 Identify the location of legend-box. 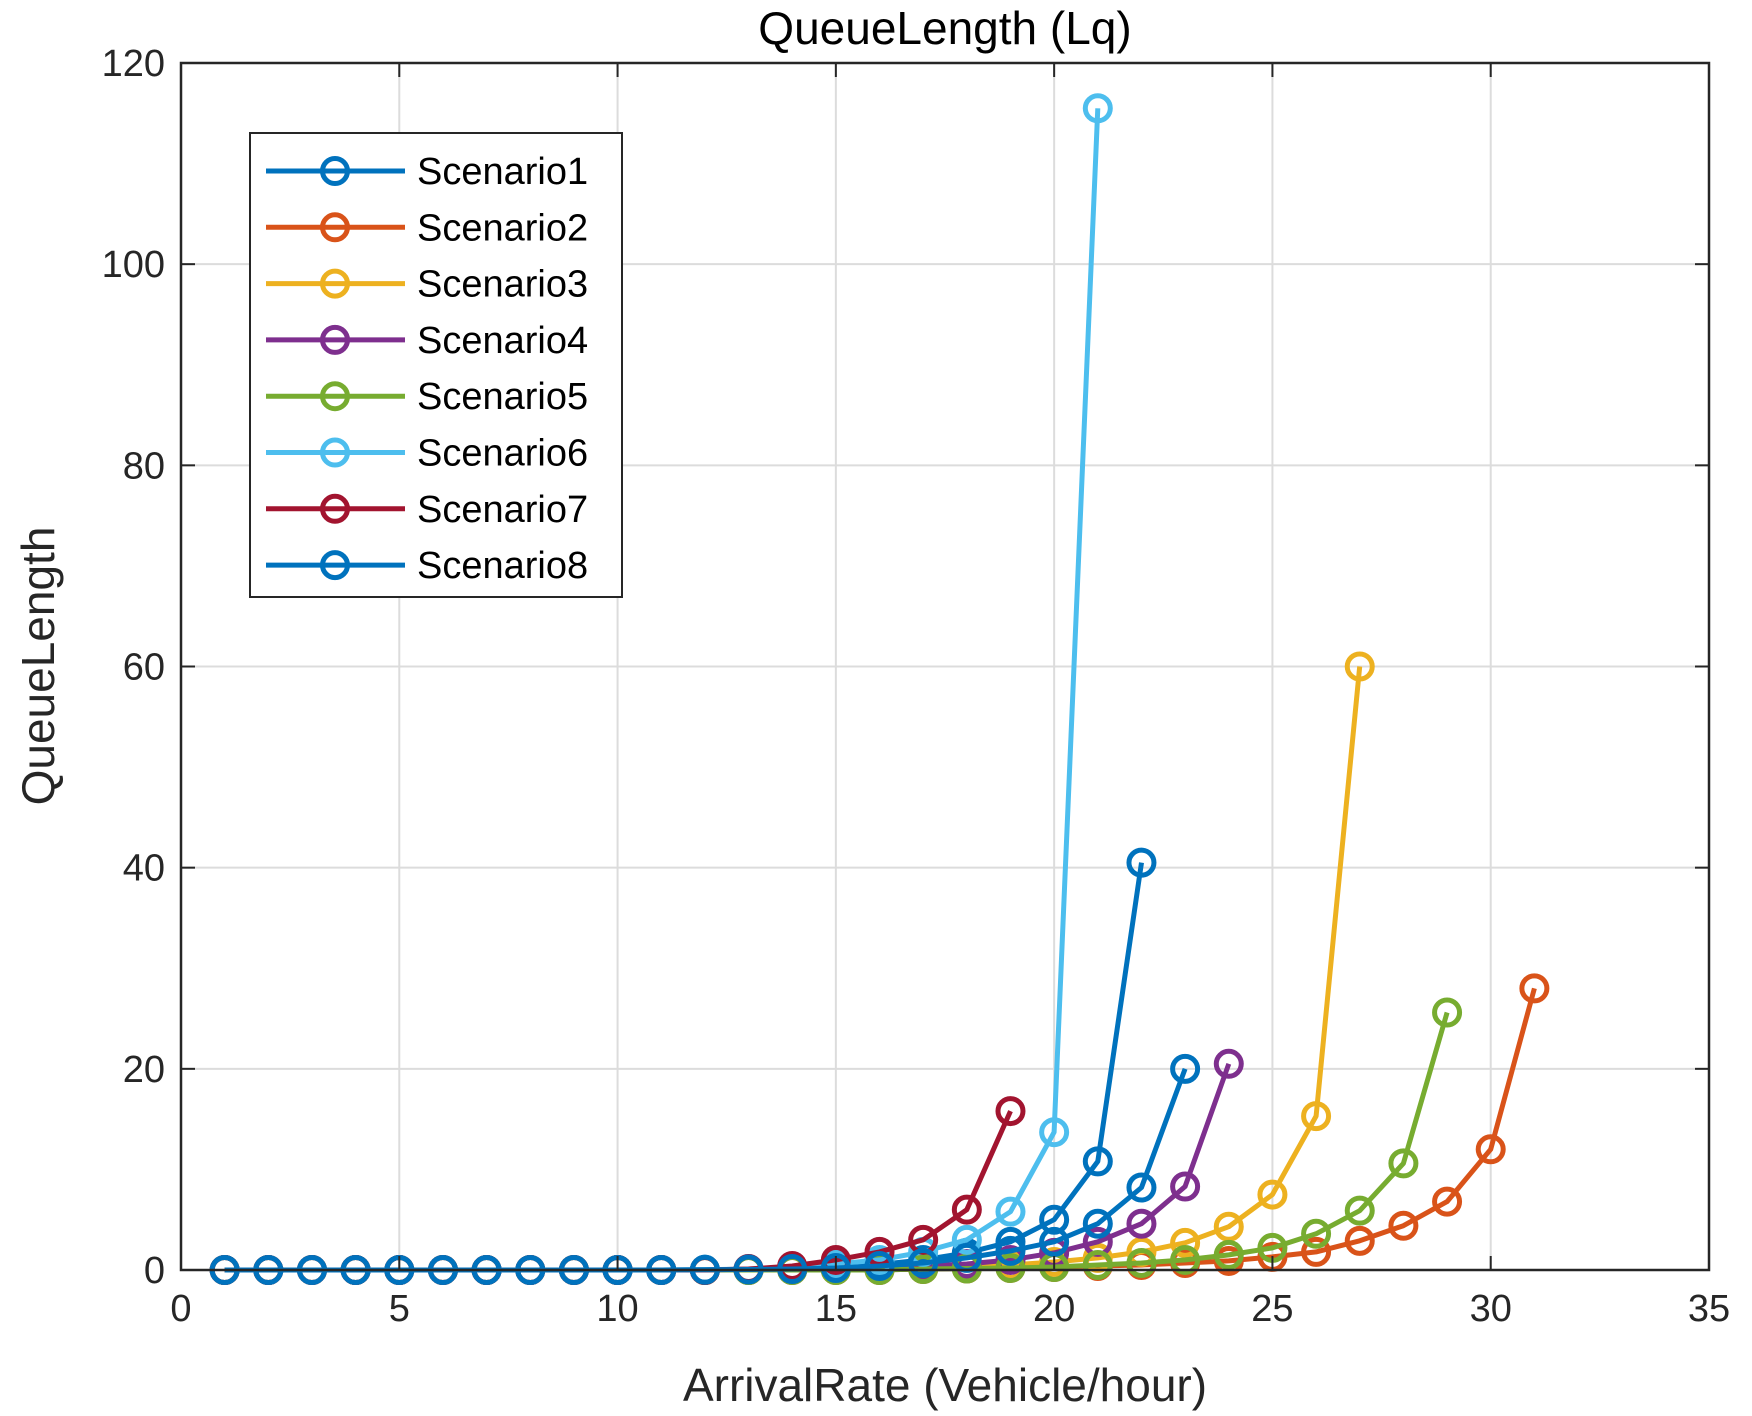
(436, 365).